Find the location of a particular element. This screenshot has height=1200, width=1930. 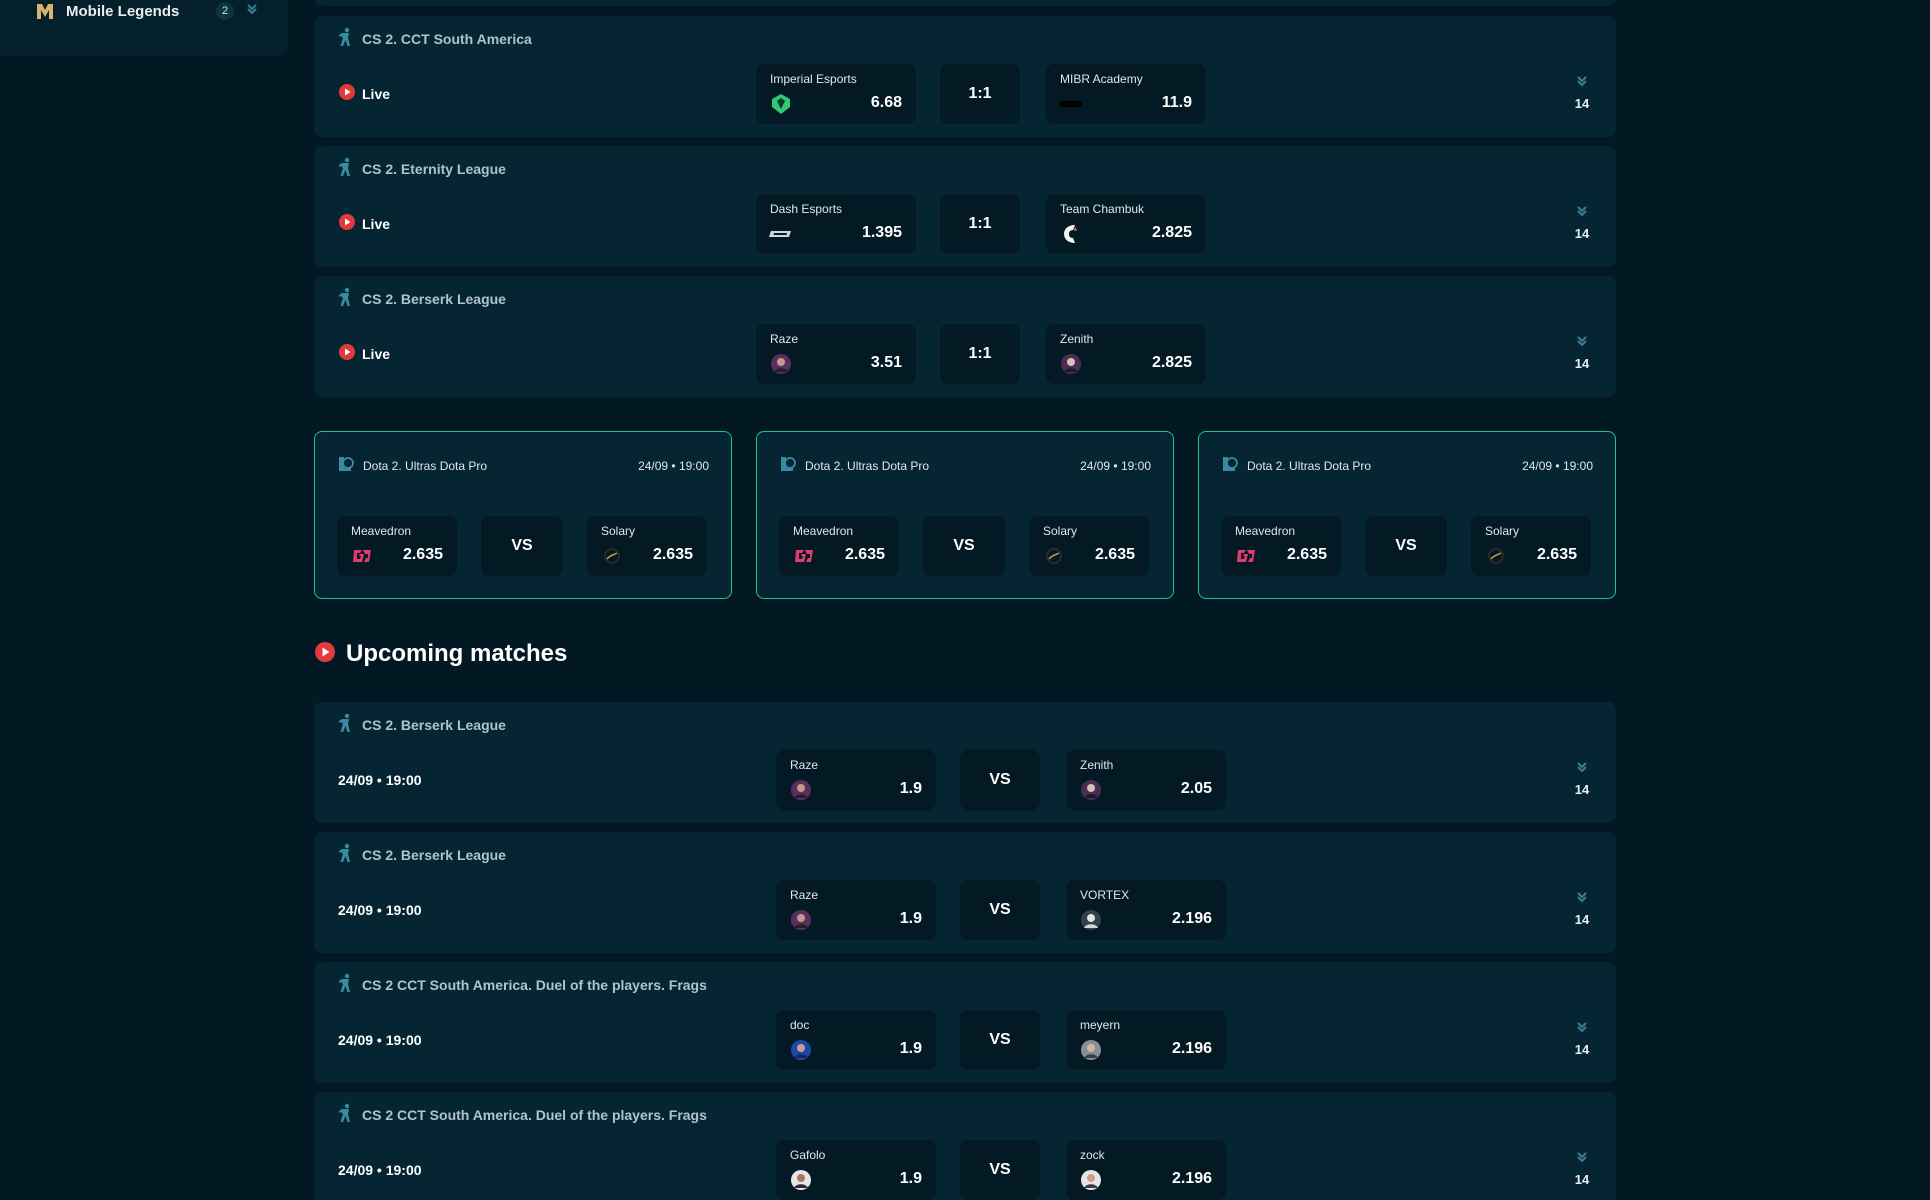

team-name: VORTEX is located at coordinates (1105, 895).